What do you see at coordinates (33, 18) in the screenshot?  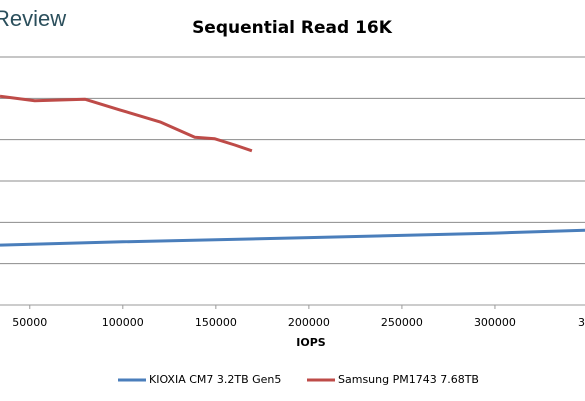 I see `brand-logo: Review` at bounding box center [33, 18].